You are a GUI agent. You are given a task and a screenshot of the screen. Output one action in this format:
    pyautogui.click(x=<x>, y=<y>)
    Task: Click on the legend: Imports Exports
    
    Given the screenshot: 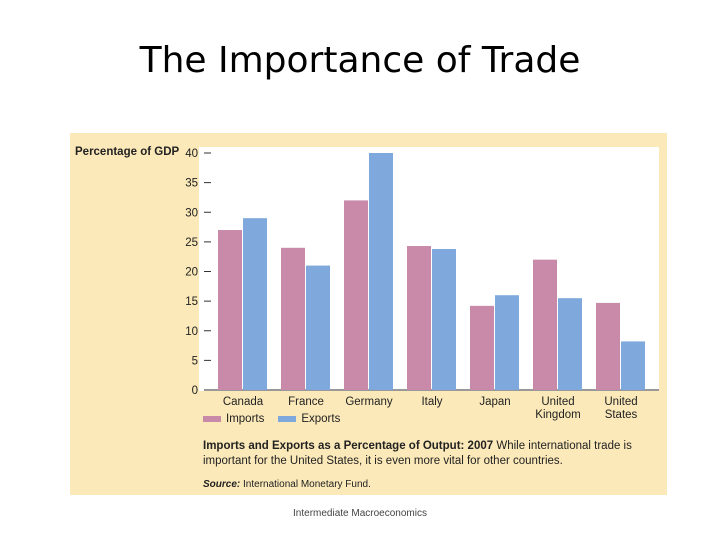 What is the action you would take?
    pyautogui.click(x=278, y=419)
    